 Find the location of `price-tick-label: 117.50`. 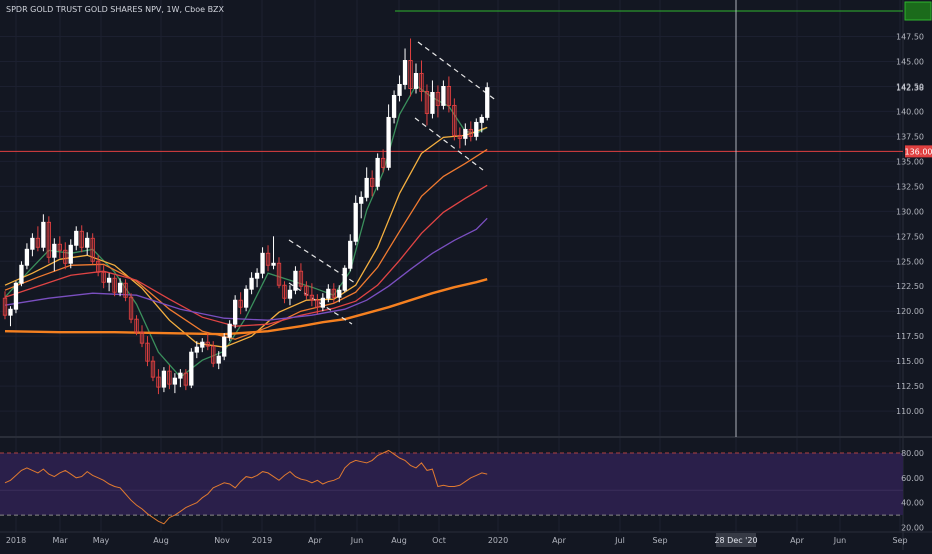

price-tick-label: 117.50 is located at coordinates (910, 336).